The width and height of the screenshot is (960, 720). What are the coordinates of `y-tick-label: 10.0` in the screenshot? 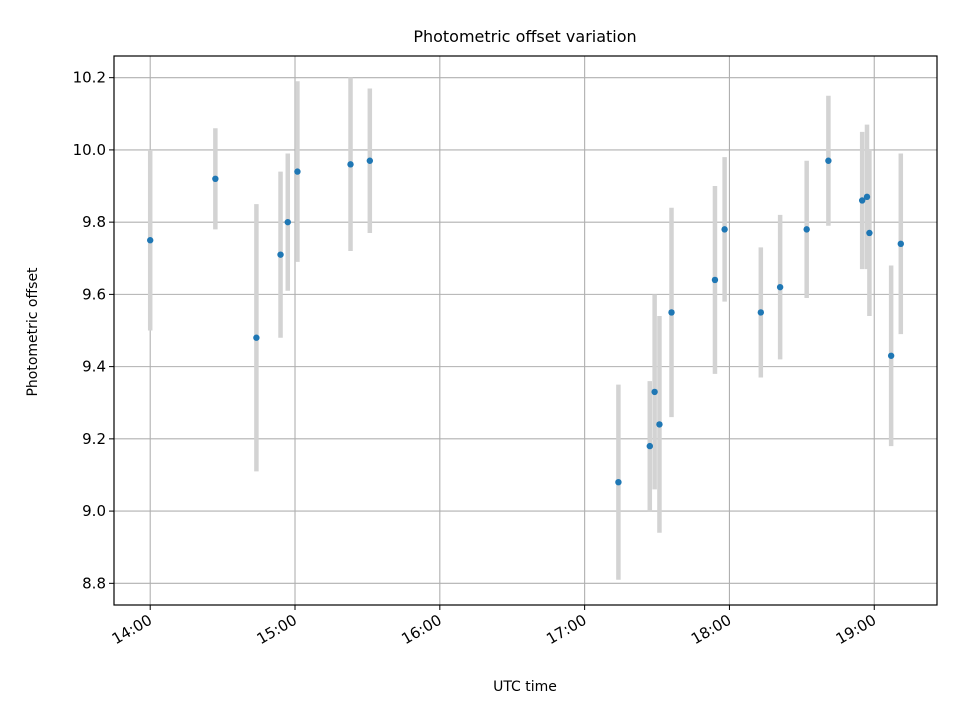 It's located at (89, 150).